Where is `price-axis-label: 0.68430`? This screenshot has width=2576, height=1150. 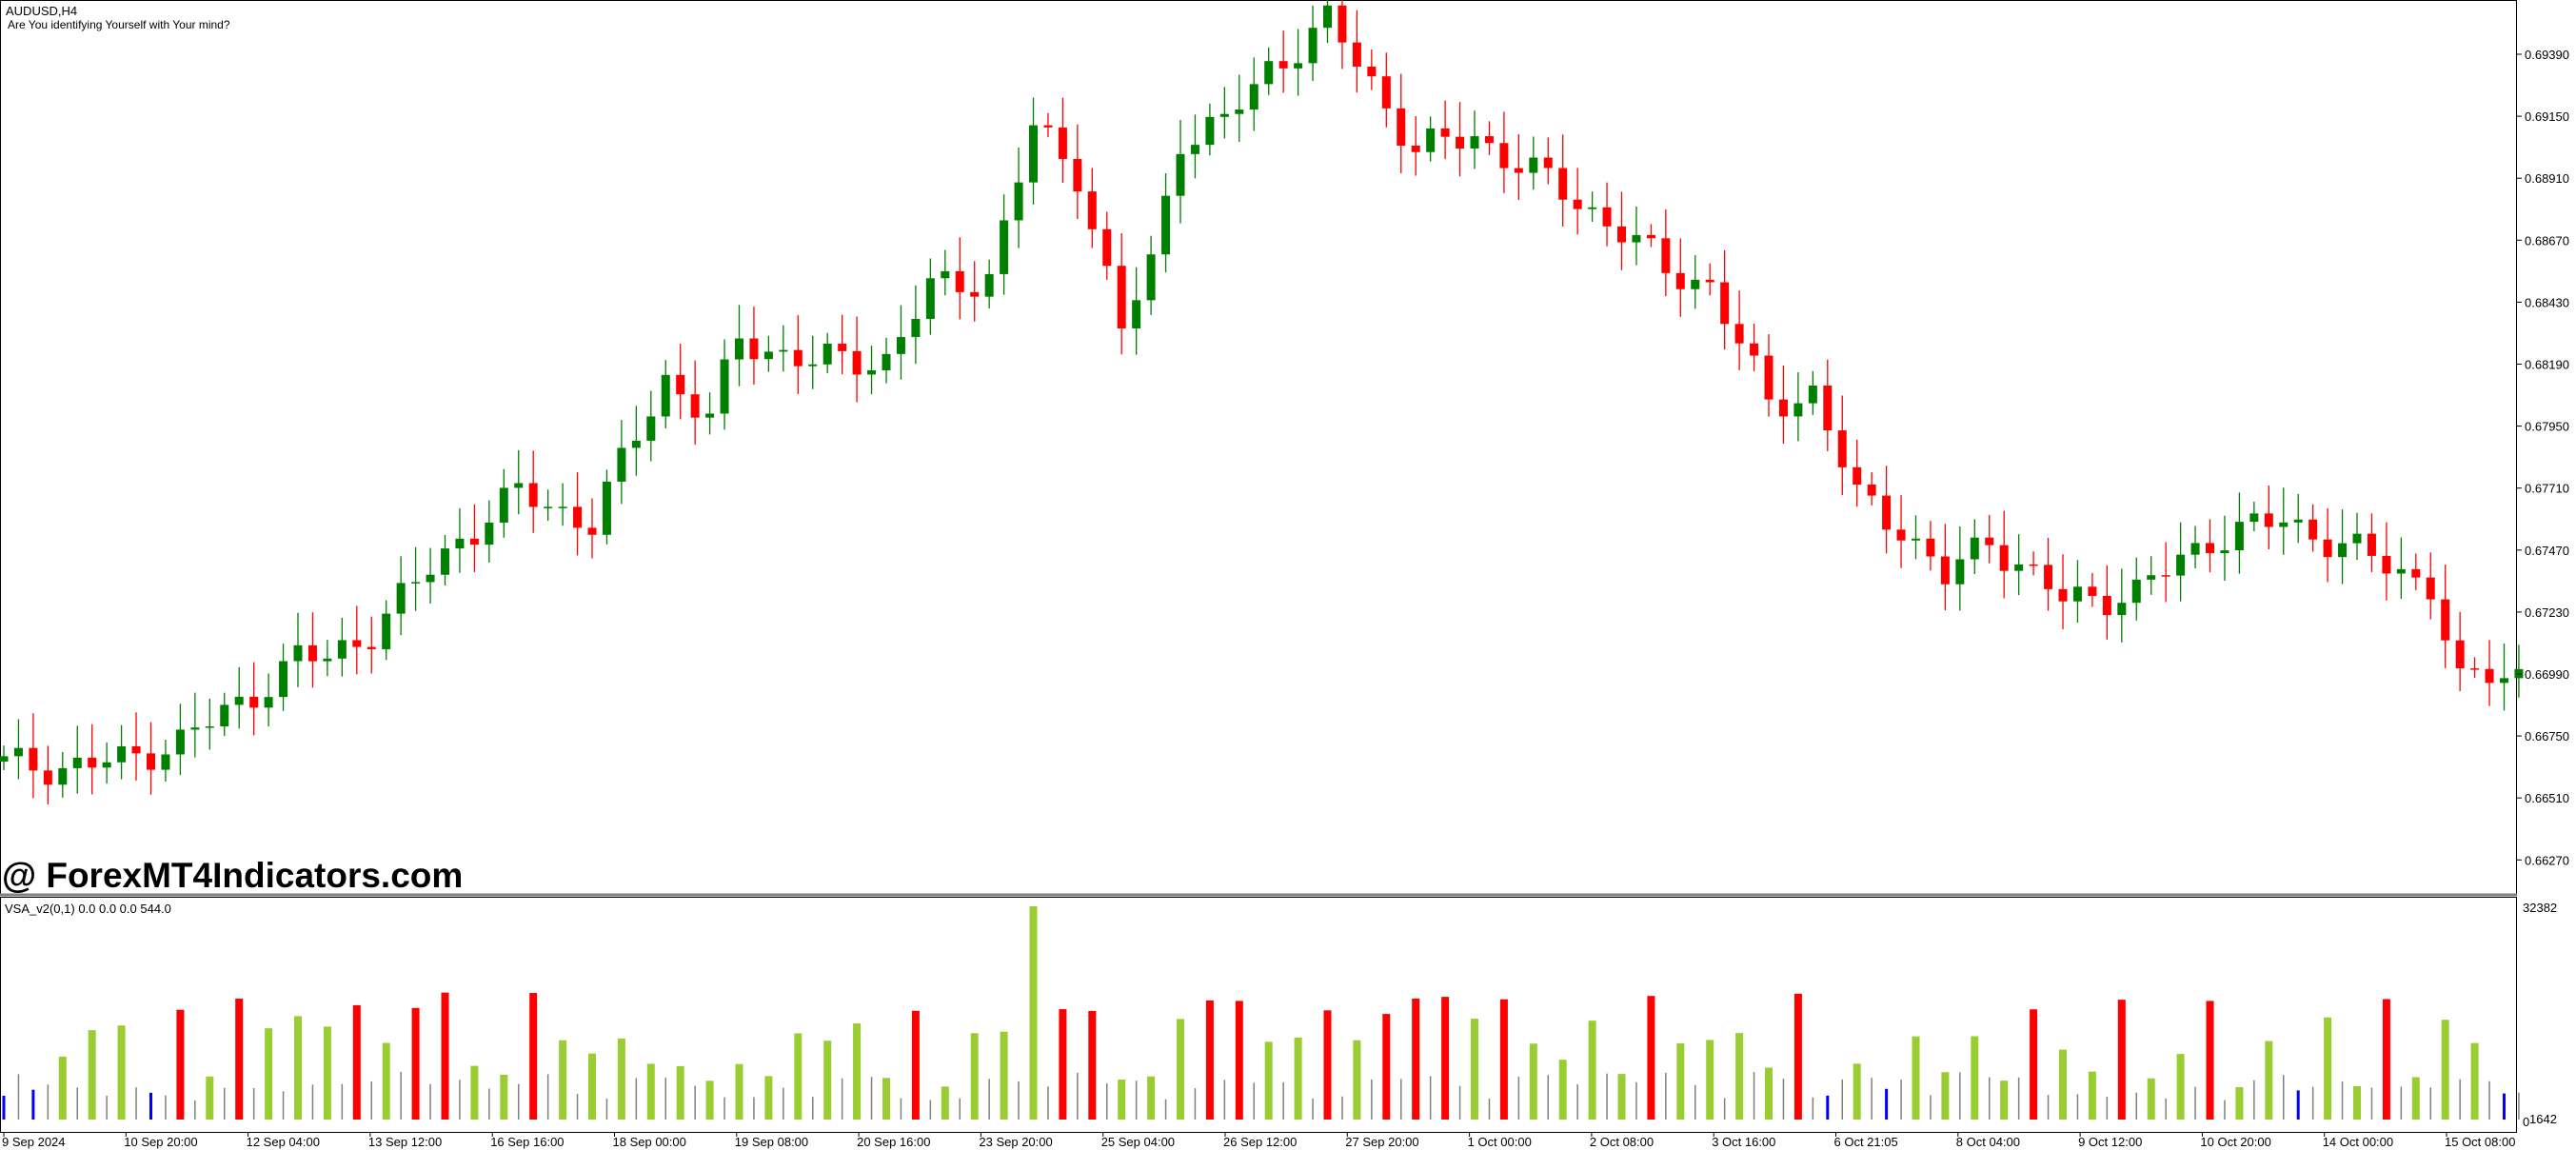 price-axis-label: 0.68430 is located at coordinates (2547, 302).